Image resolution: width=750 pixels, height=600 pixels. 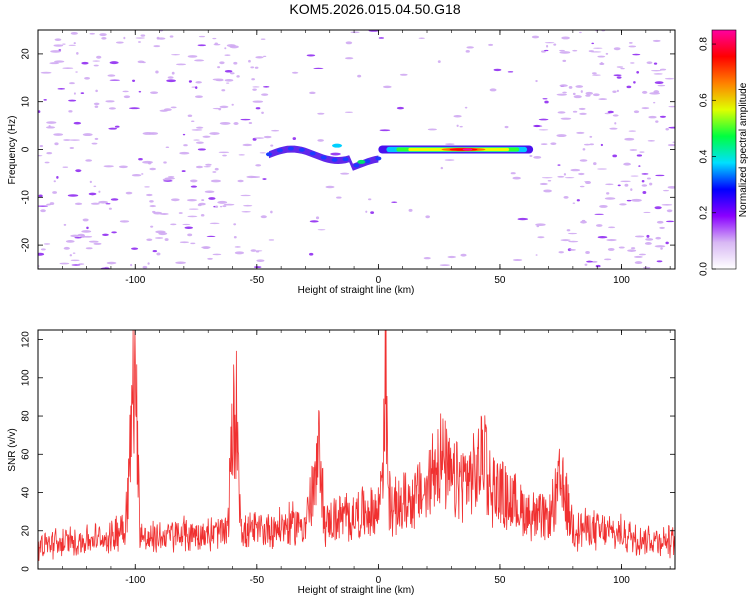 What do you see at coordinates (26, 54) in the screenshot?
I see `heatmap-ytick-label: 20` at bounding box center [26, 54].